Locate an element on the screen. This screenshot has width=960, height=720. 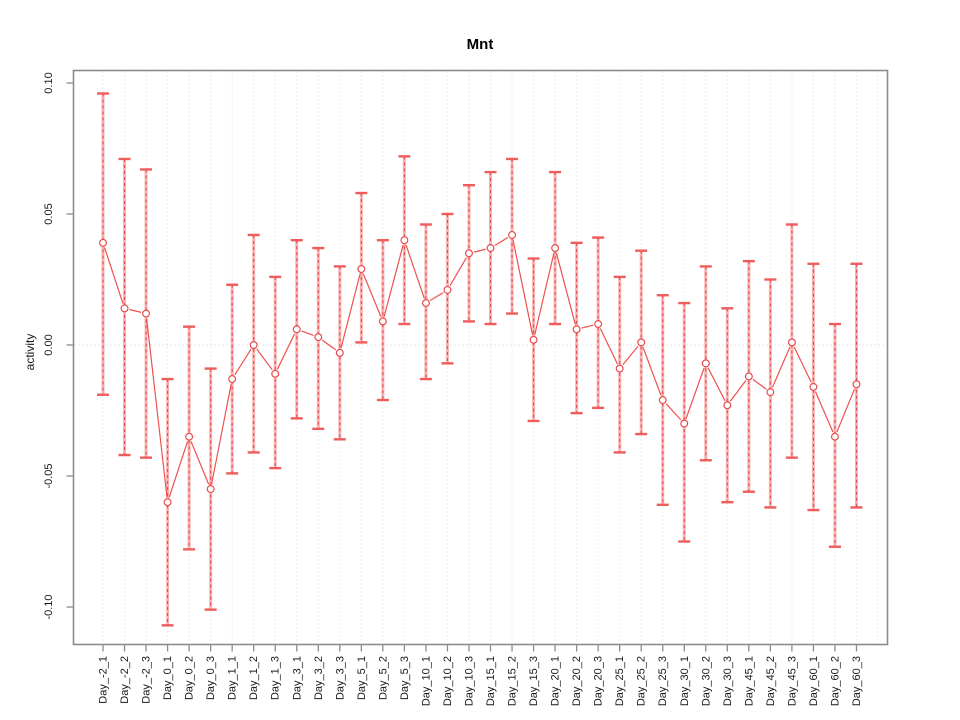
y-axis-label: activity is located at coordinates (30, 352).